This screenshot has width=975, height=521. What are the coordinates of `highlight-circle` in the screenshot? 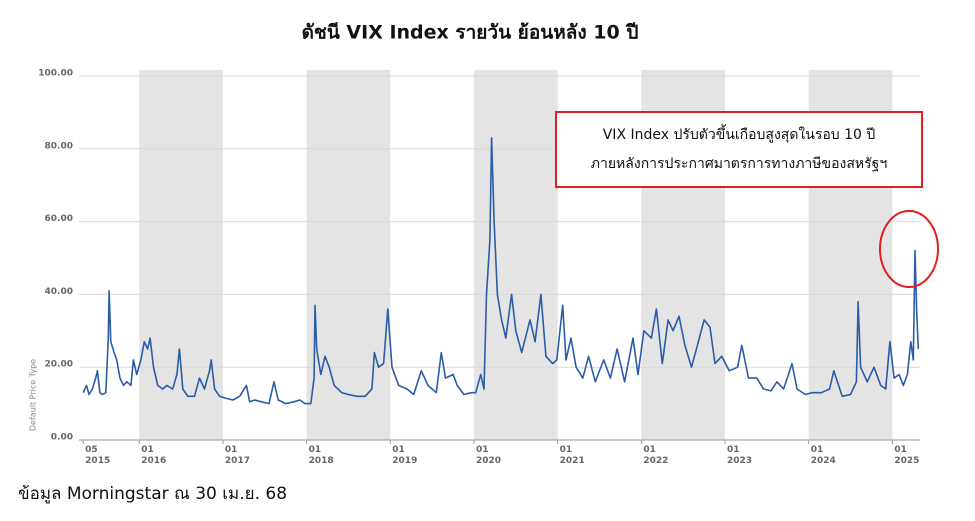 It's located at (909, 249).